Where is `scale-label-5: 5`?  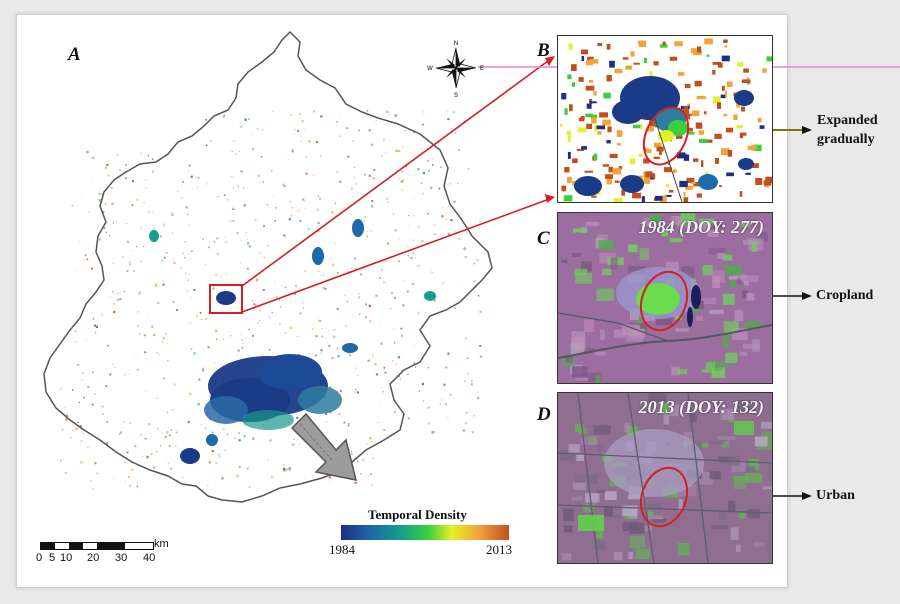 scale-label-5: 5 is located at coordinates (52, 558).